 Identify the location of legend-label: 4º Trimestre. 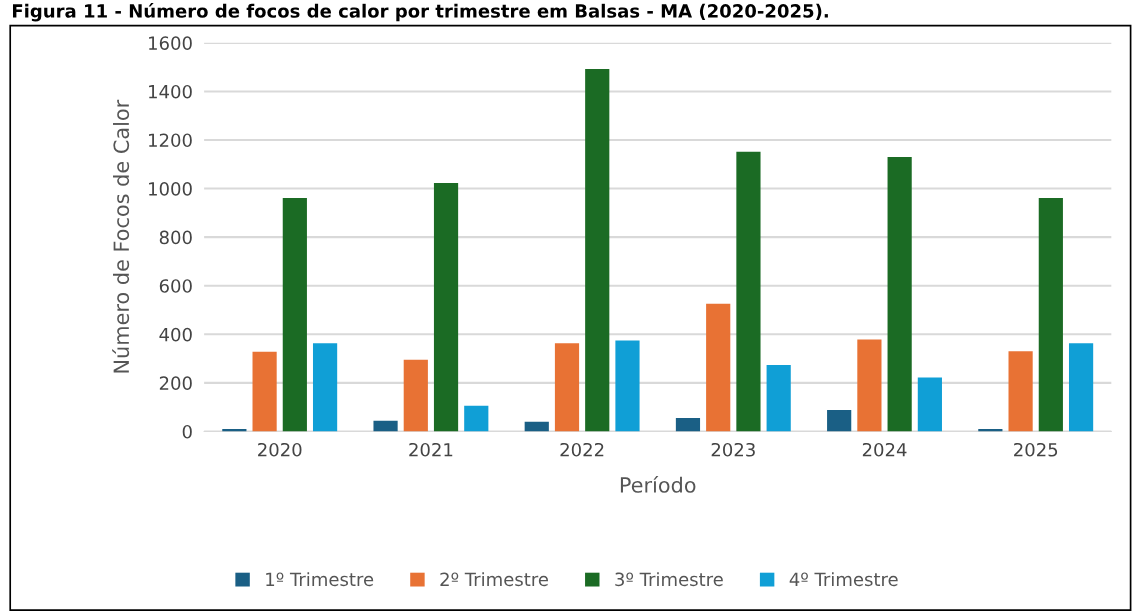
(843, 579).